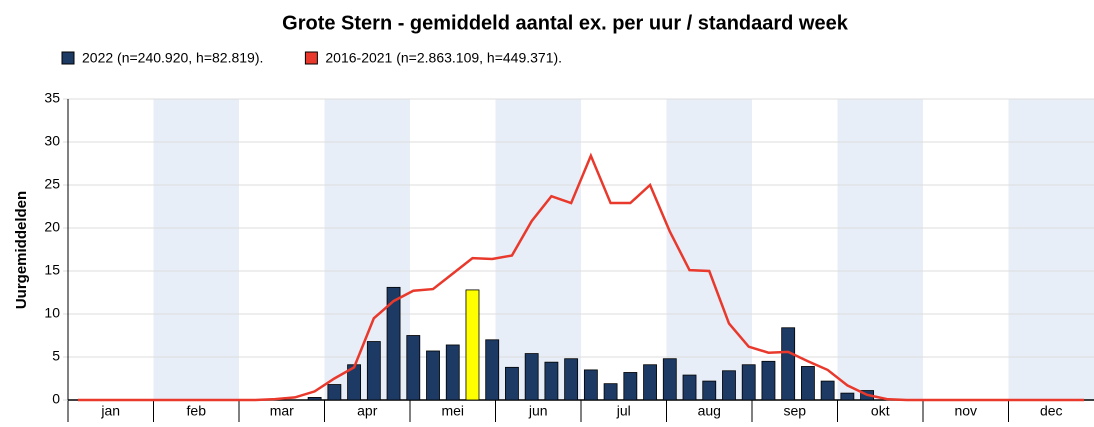  I want to click on x-tick-label: feb, so click(197, 411).